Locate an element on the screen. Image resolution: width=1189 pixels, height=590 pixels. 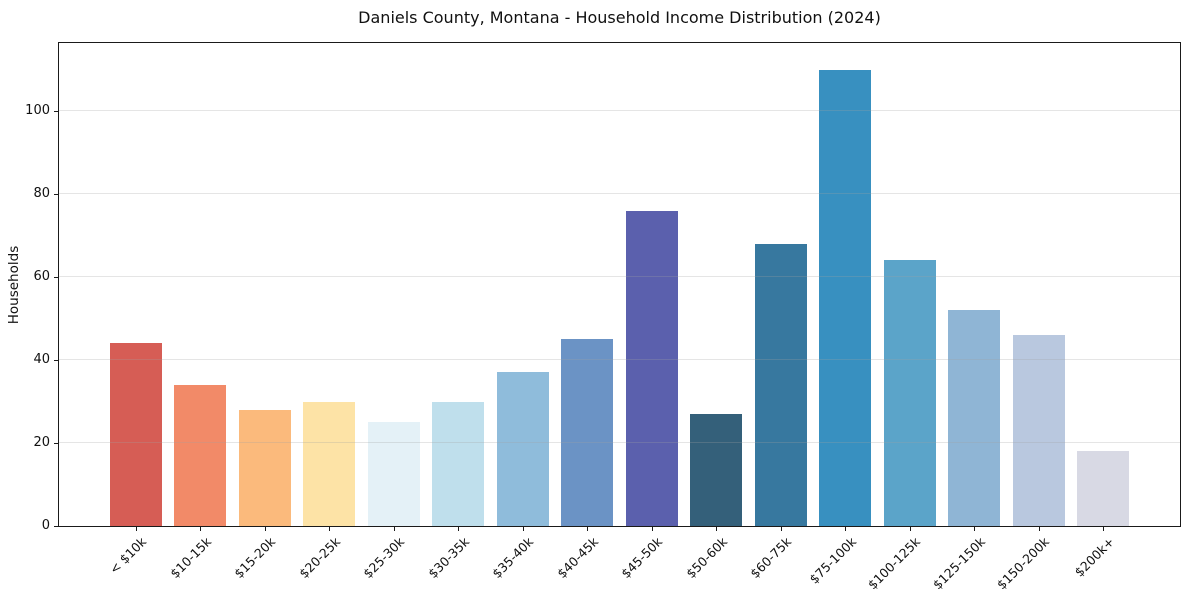
x-tick-label-$100-125k: $100-125k is located at coordinates (894, 562).